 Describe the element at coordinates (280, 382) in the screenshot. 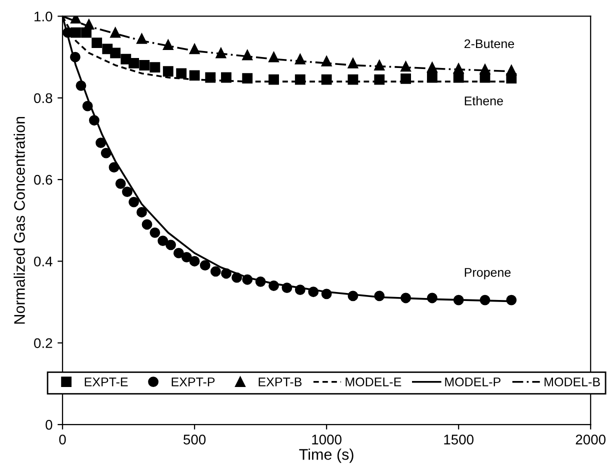

I see `legend-label: EXPT-B` at that location.